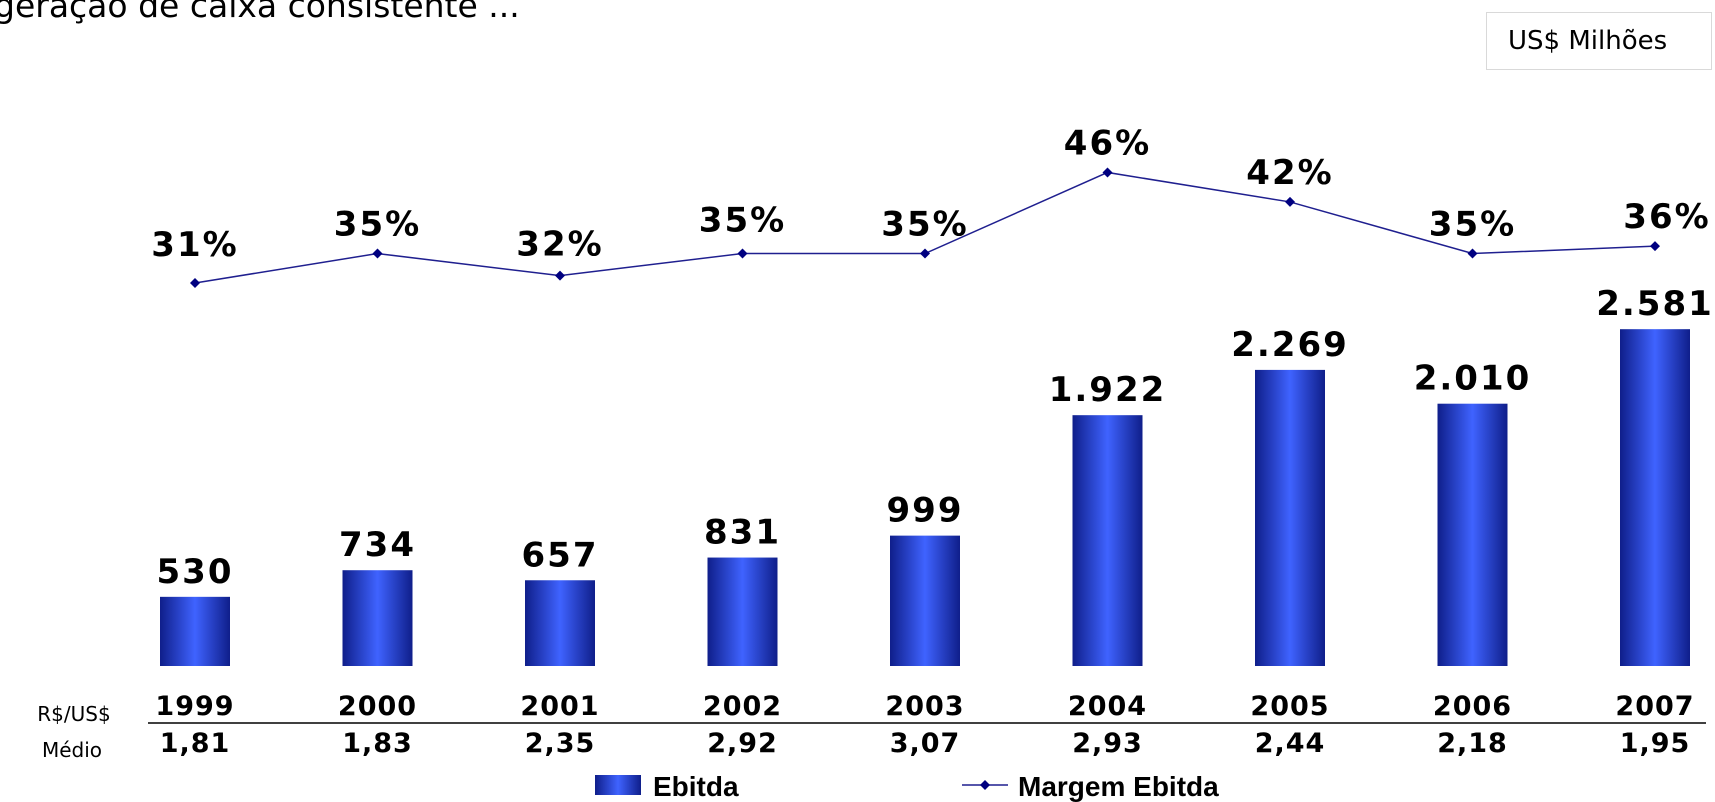  What do you see at coordinates (925, 511) in the screenshot?
I see `ebitda-value-label: 999` at bounding box center [925, 511].